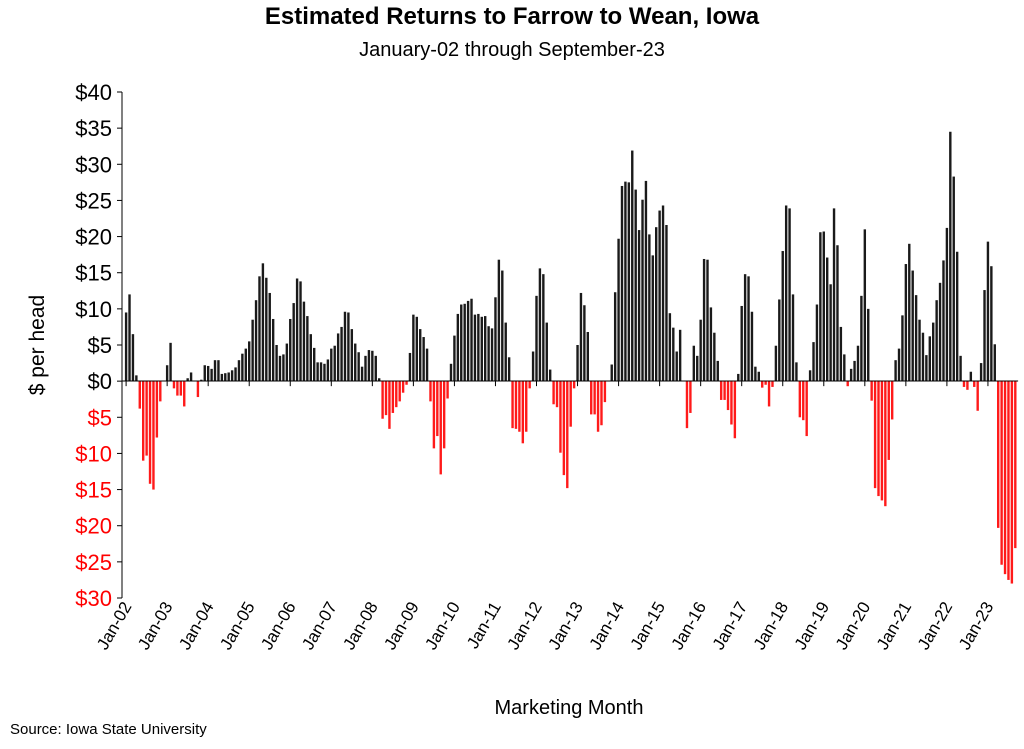 This screenshot has height=749, width=1024. Describe the element at coordinates (935, 626) in the screenshot. I see `x-tick-label: Jan-22` at that location.